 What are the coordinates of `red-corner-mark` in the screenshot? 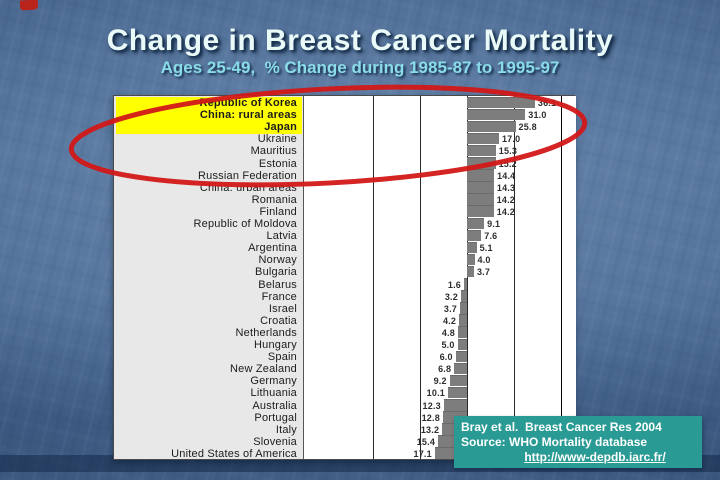 It's located at (29, 5).